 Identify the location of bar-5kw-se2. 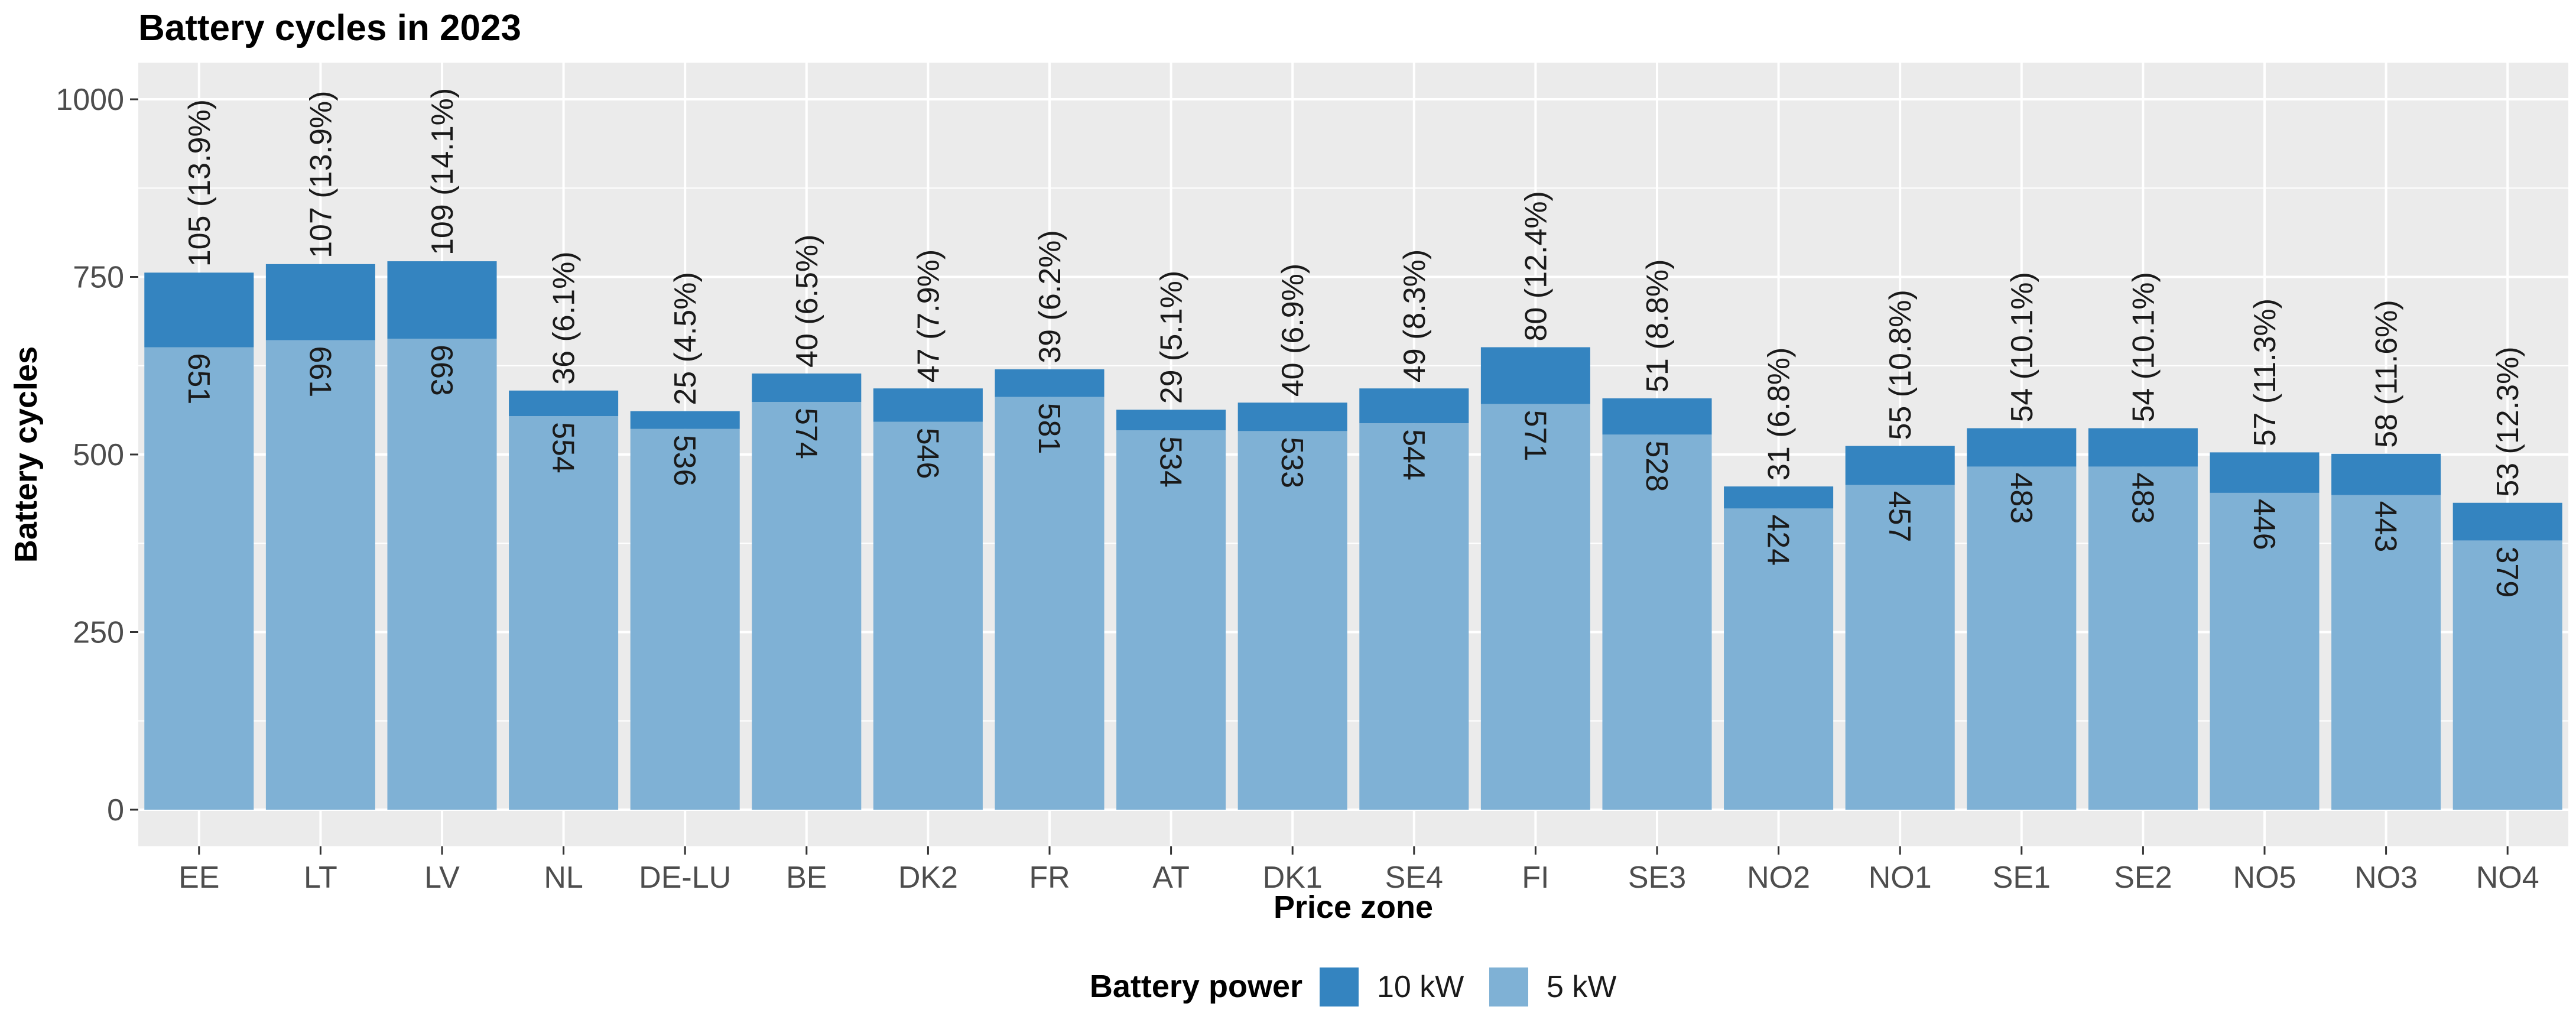
(2143, 638).